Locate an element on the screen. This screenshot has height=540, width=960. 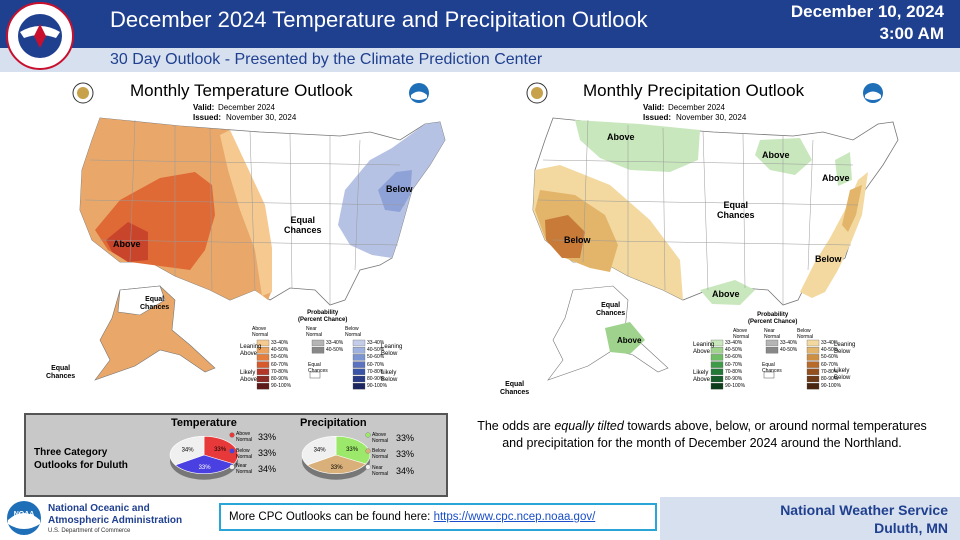
legend-below-bin: 33-40% is located at coordinates (830, 343).